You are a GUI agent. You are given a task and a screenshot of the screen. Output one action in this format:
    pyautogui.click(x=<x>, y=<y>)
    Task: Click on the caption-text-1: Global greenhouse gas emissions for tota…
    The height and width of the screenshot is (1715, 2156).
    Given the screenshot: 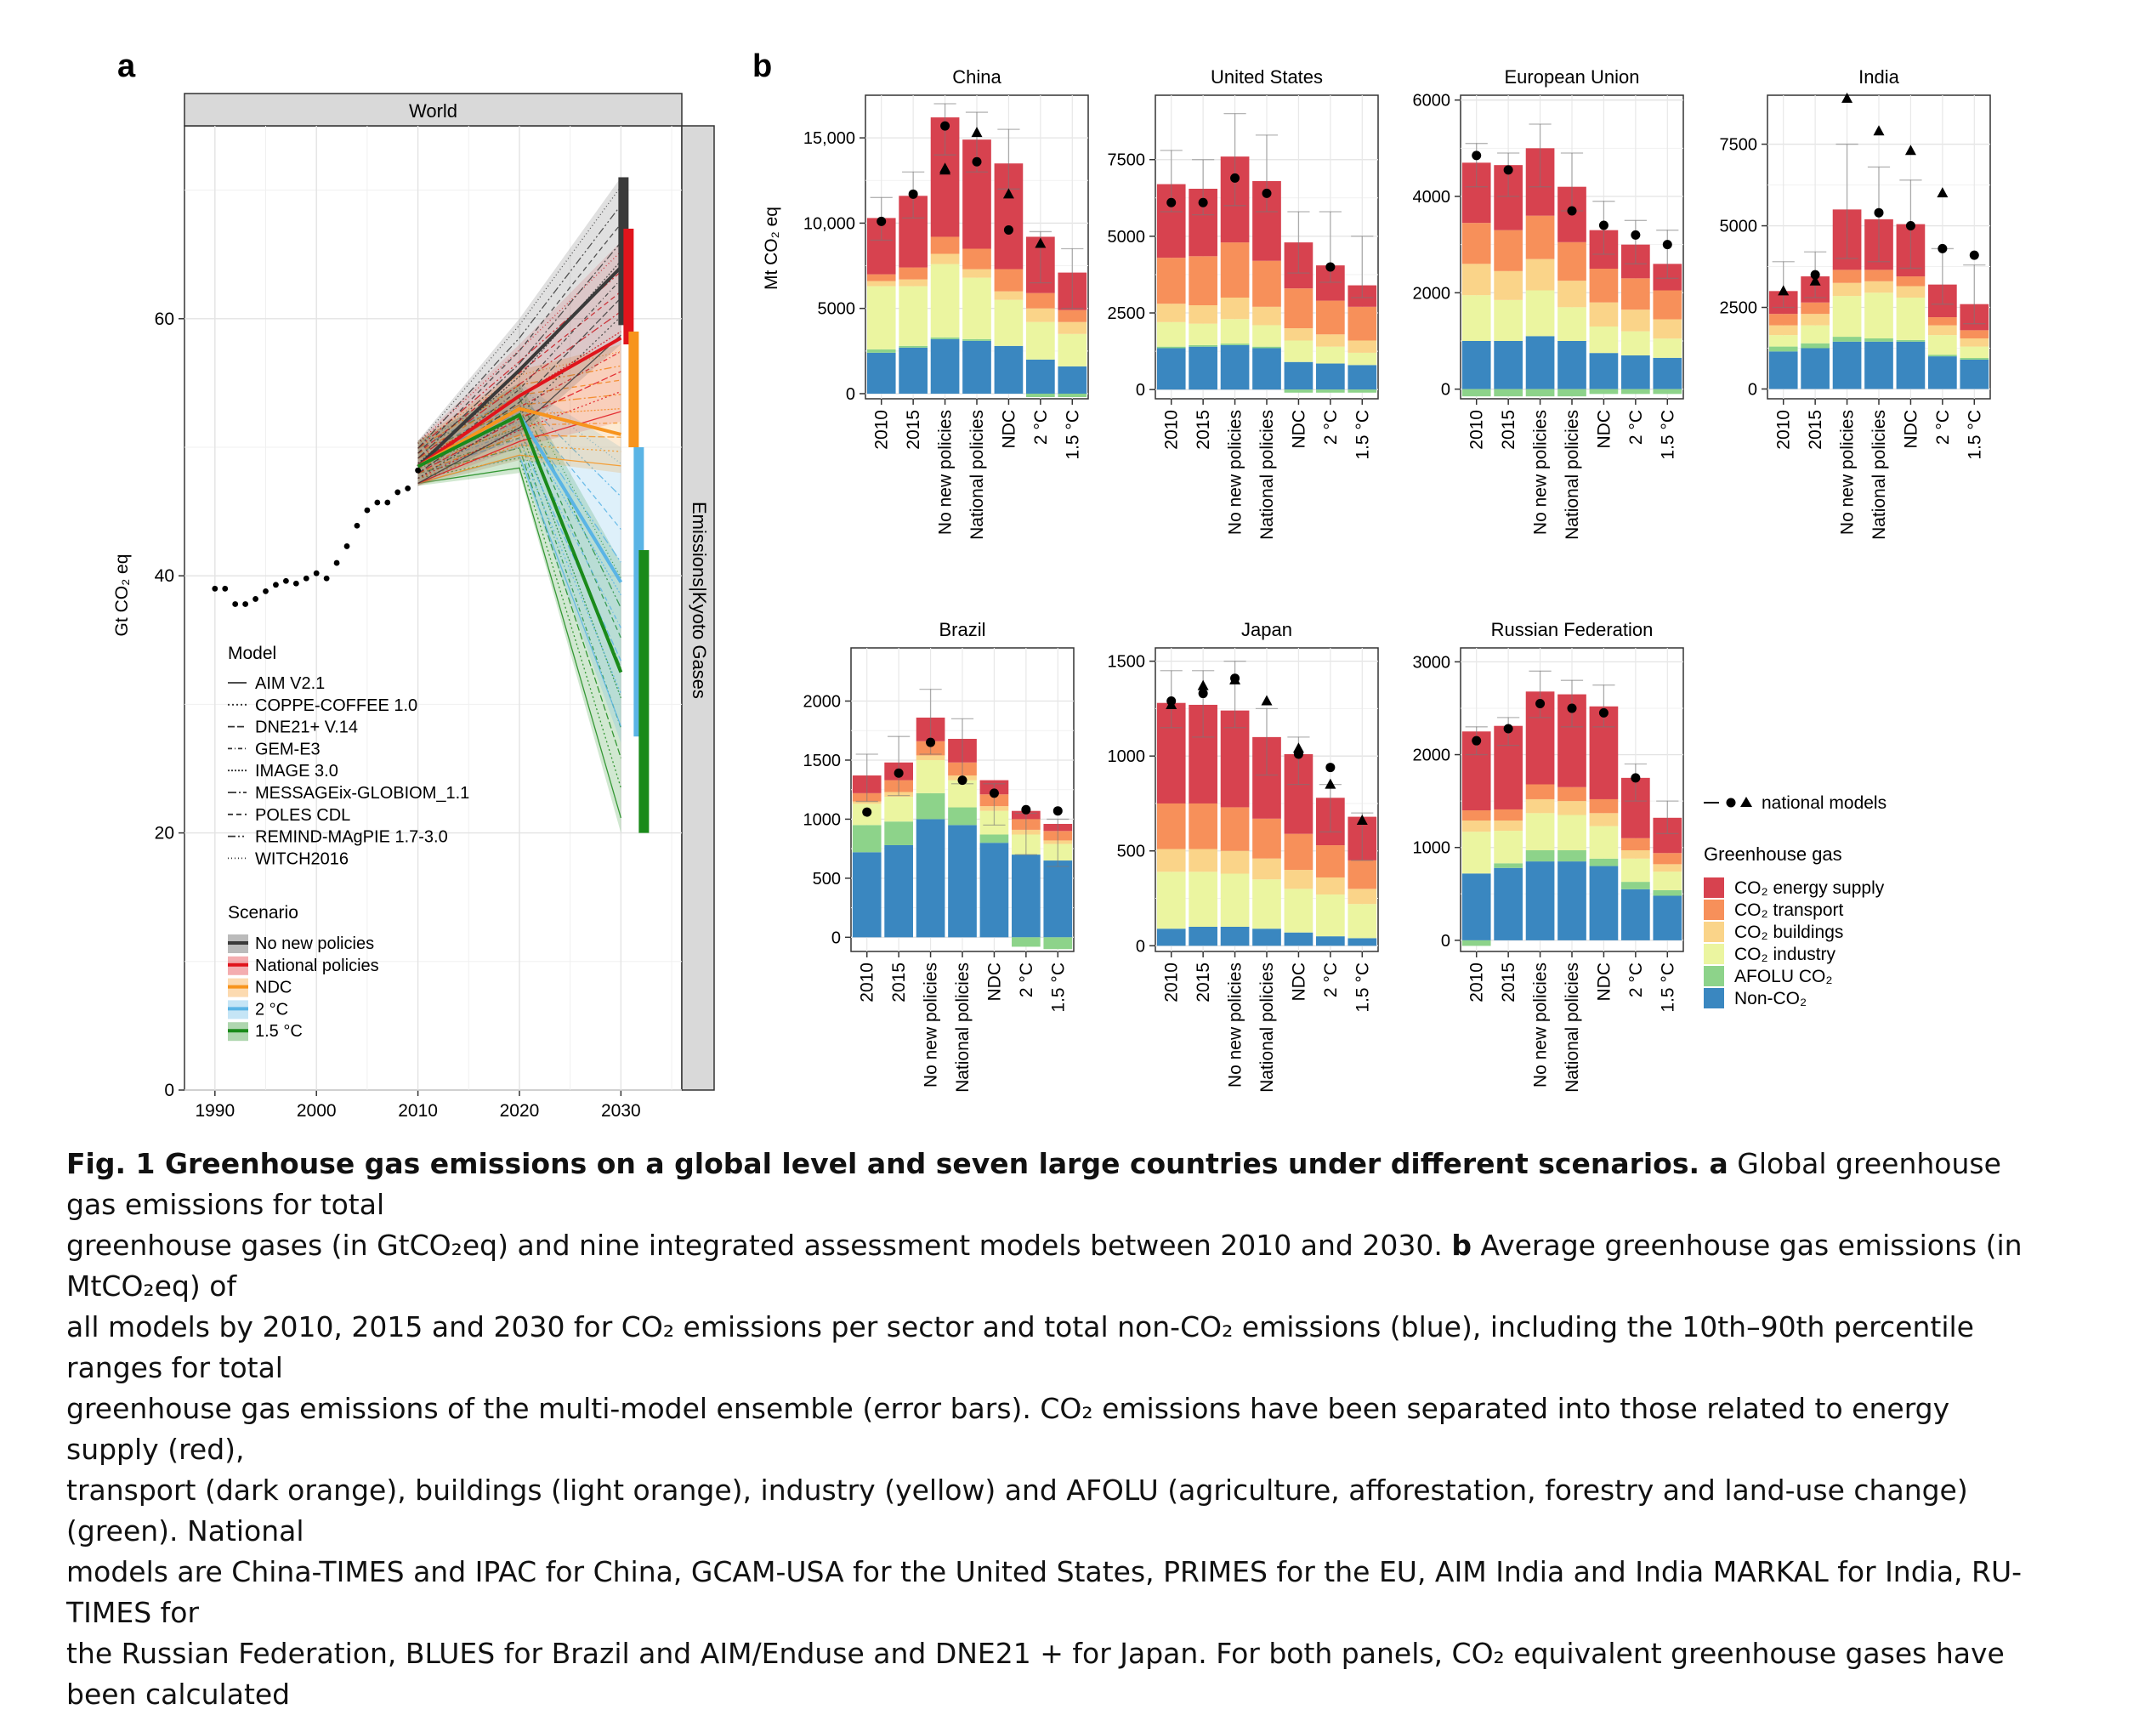 What is the action you would take?
    pyautogui.click(x=1034, y=1184)
    